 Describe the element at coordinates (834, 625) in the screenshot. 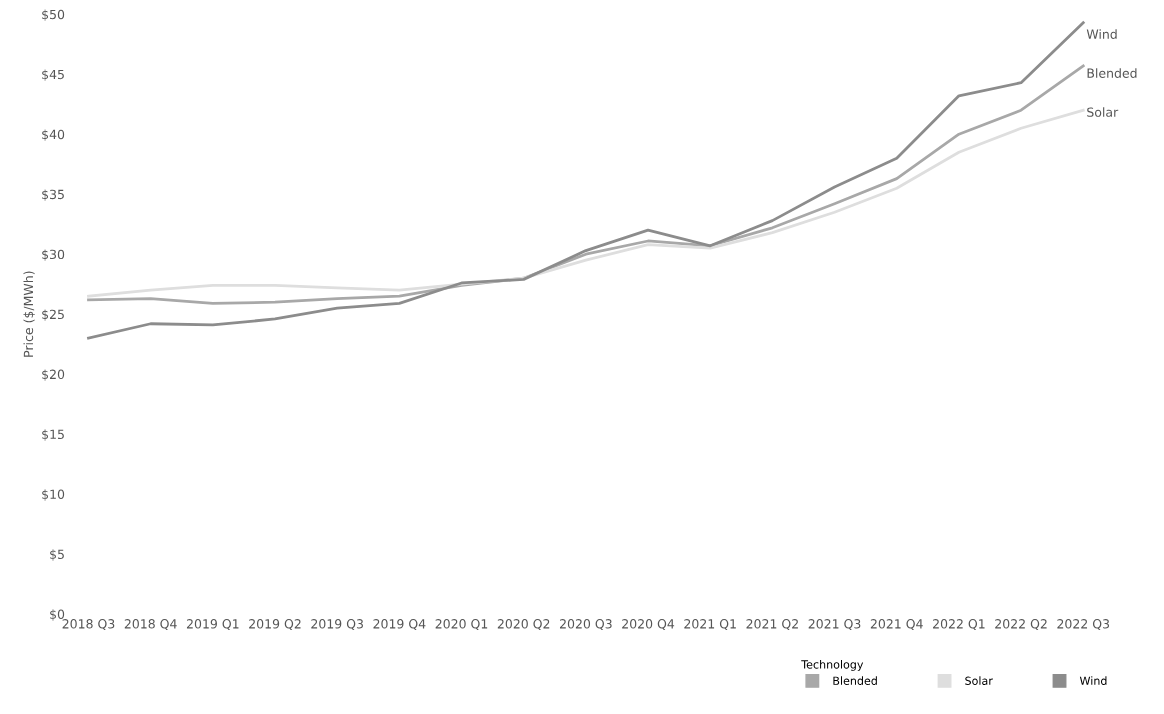

I see `x-tick-label: 2021 Q3` at that location.